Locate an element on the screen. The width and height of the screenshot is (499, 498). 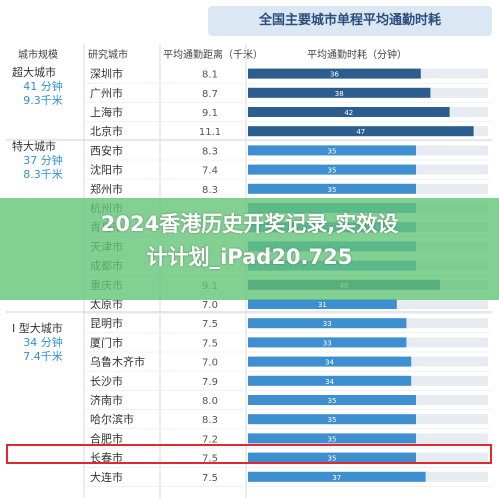
distance-label: 7.9 is located at coordinates (210, 382).